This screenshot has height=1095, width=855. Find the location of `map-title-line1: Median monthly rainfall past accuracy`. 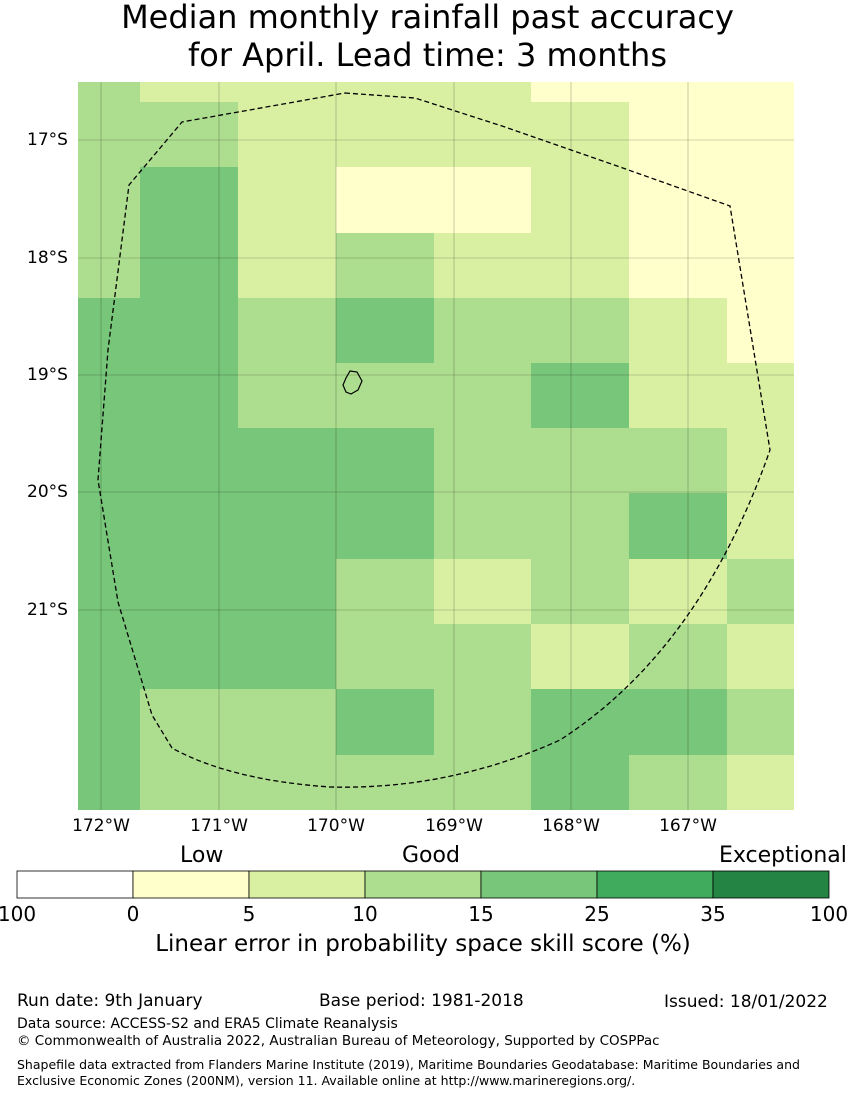

map-title-line1: Median monthly rainfall past accuracy is located at coordinates (427, 18).